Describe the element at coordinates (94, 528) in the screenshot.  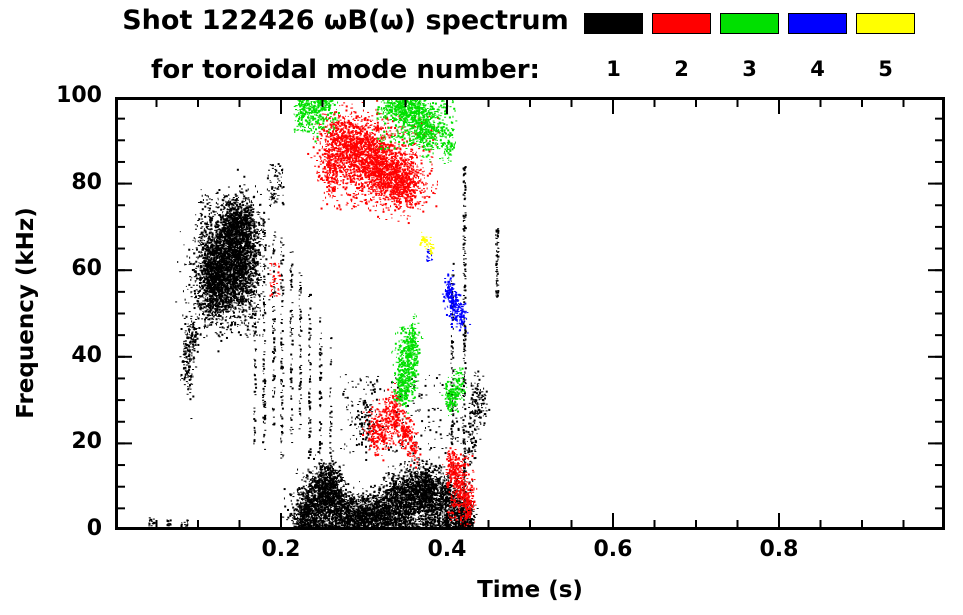
I see `y-tick-label: 0` at that location.